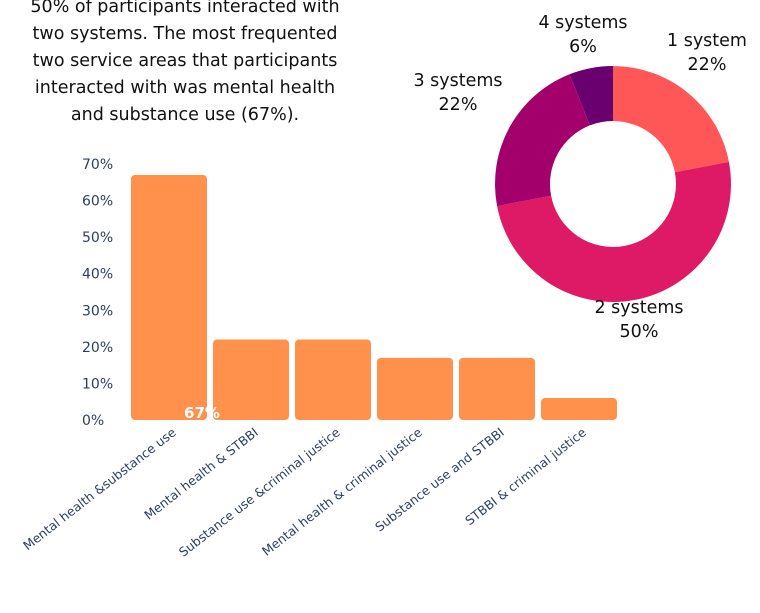  I want to click on bar-data-label: 67%, so click(202, 413).